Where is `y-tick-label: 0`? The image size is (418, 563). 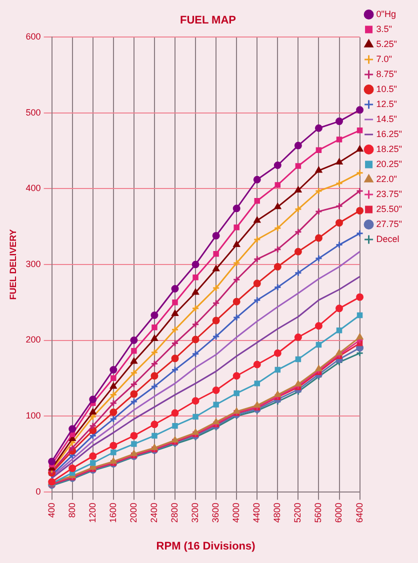 y-tick-label: 0 is located at coordinates (38, 491).